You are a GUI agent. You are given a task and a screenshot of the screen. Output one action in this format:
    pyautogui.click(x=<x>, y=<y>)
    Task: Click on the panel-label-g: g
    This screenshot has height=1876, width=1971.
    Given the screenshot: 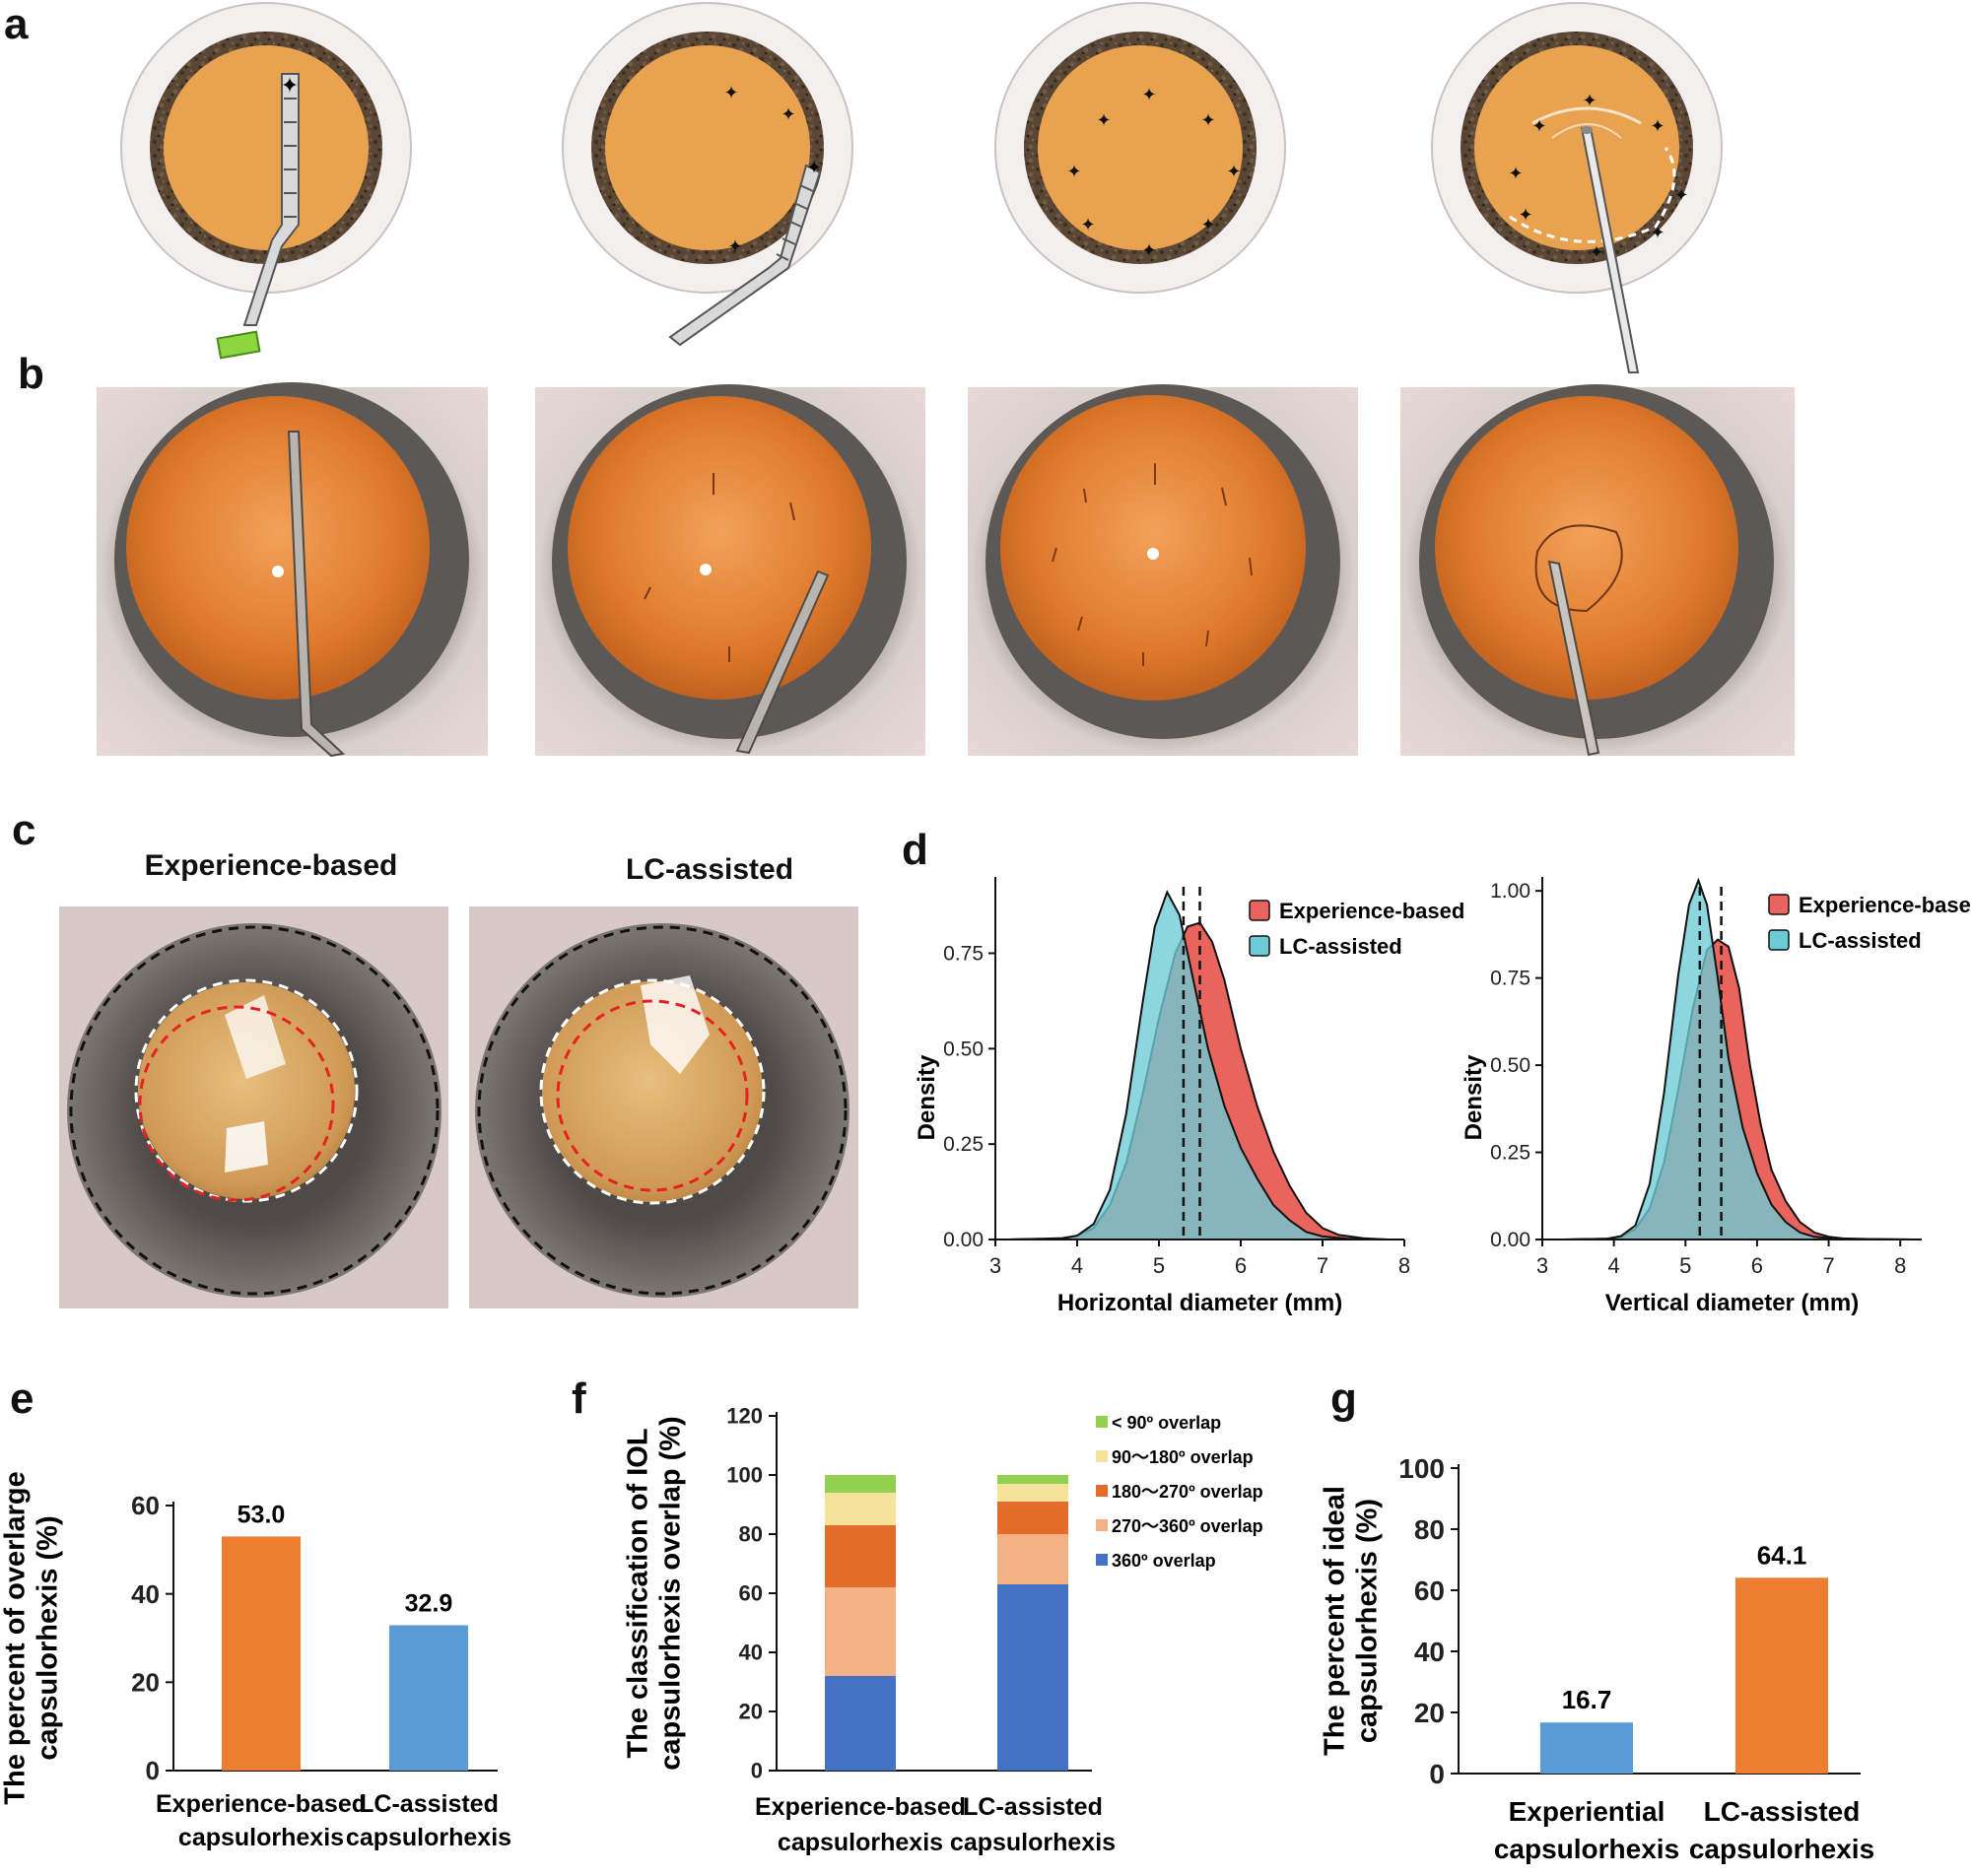 What is the action you would take?
    pyautogui.click(x=1343, y=1398)
    